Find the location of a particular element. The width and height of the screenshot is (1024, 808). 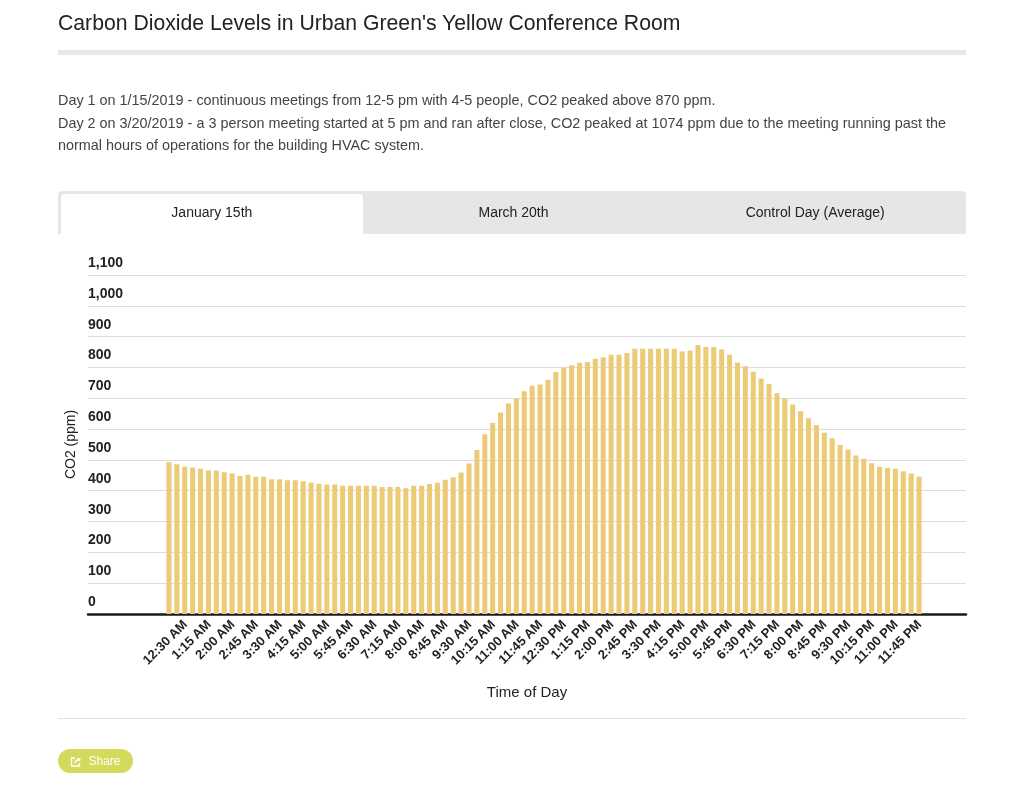

y-tick-label: 900 is located at coordinates (100, 323).